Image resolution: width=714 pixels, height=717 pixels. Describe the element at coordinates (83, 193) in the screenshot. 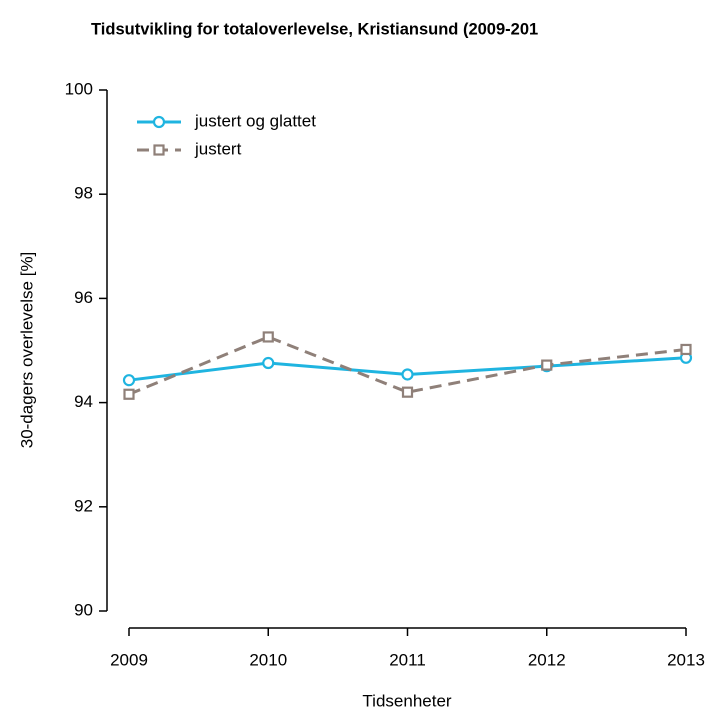

I see `y-tick-label: 98` at that location.